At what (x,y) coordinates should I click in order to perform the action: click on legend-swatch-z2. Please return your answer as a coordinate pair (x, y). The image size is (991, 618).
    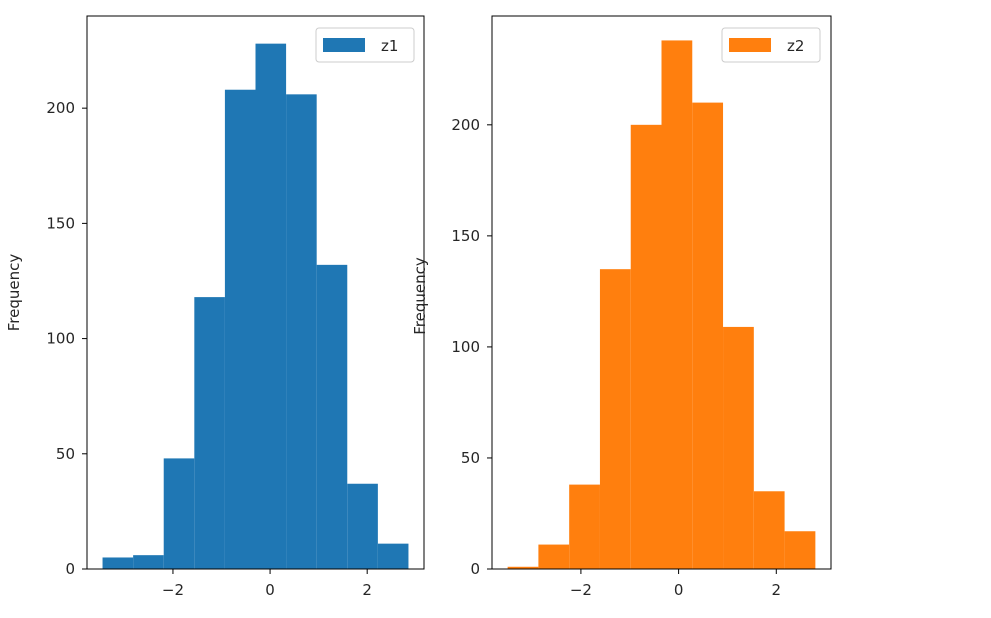
    Looking at the image, I should click on (750, 45).